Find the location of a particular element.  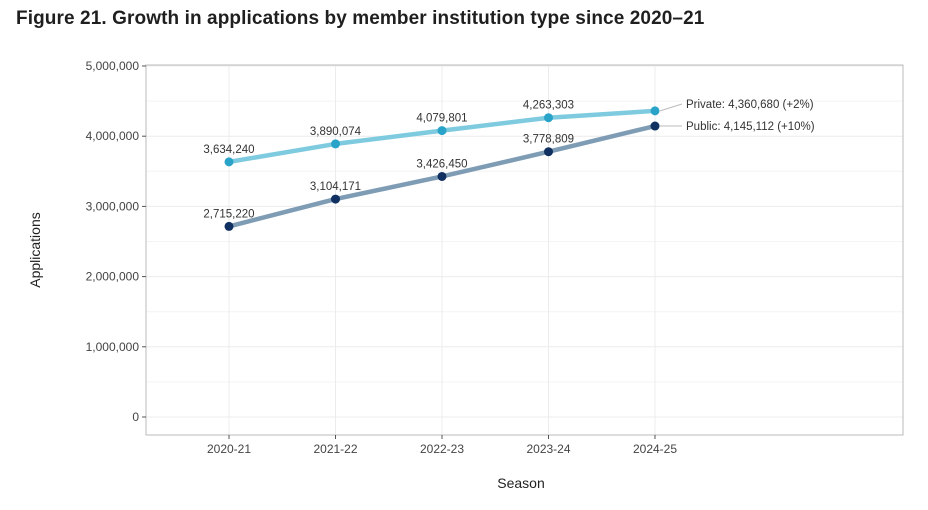

x-tick-label: 2021-22 is located at coordinates (335, 449).